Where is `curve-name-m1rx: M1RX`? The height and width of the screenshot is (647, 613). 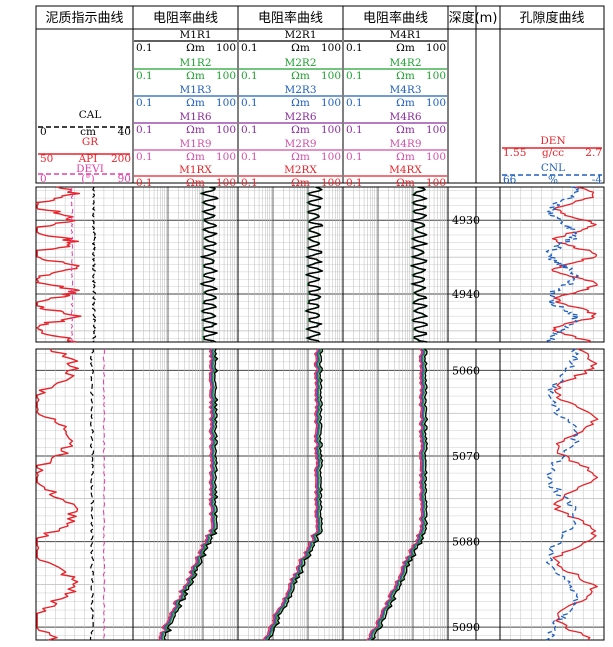
curve-name-m1rx: M1RX is located at coordinates (195, 170).